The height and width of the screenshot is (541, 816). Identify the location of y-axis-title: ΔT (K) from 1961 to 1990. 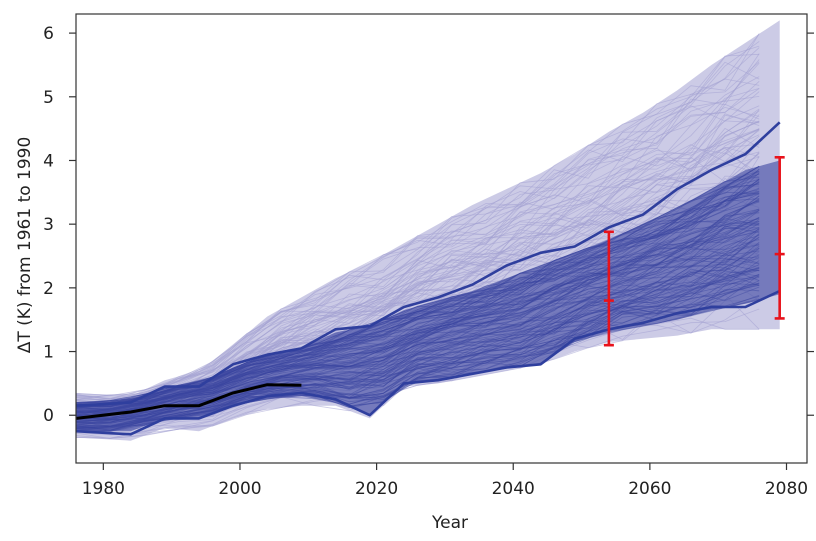
(25, 245).